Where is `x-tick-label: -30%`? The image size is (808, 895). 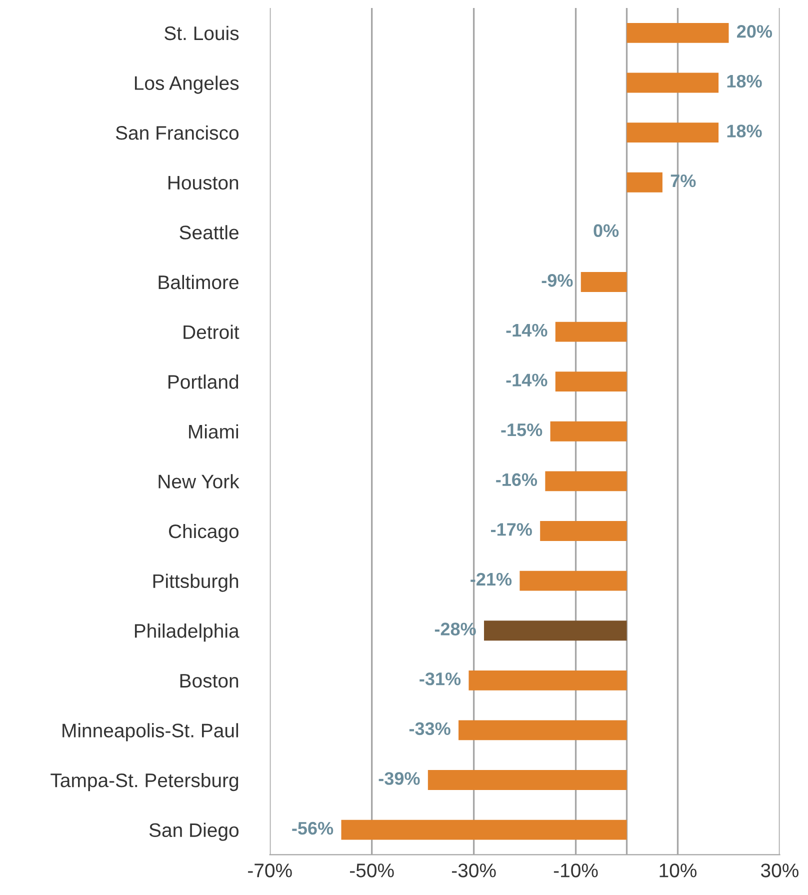 x-tick-label: -30% is located at coordinates (474, 871).